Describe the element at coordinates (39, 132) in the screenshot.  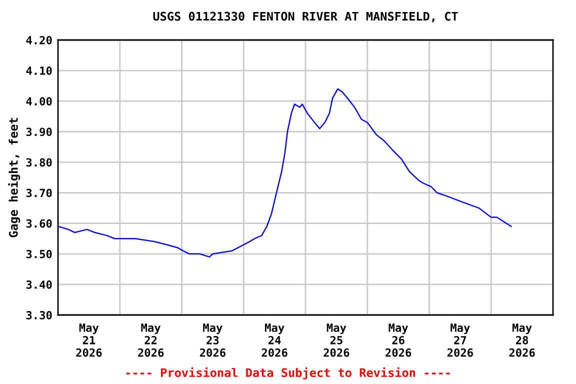
I see `y-tick-label: 3.90` at that location.